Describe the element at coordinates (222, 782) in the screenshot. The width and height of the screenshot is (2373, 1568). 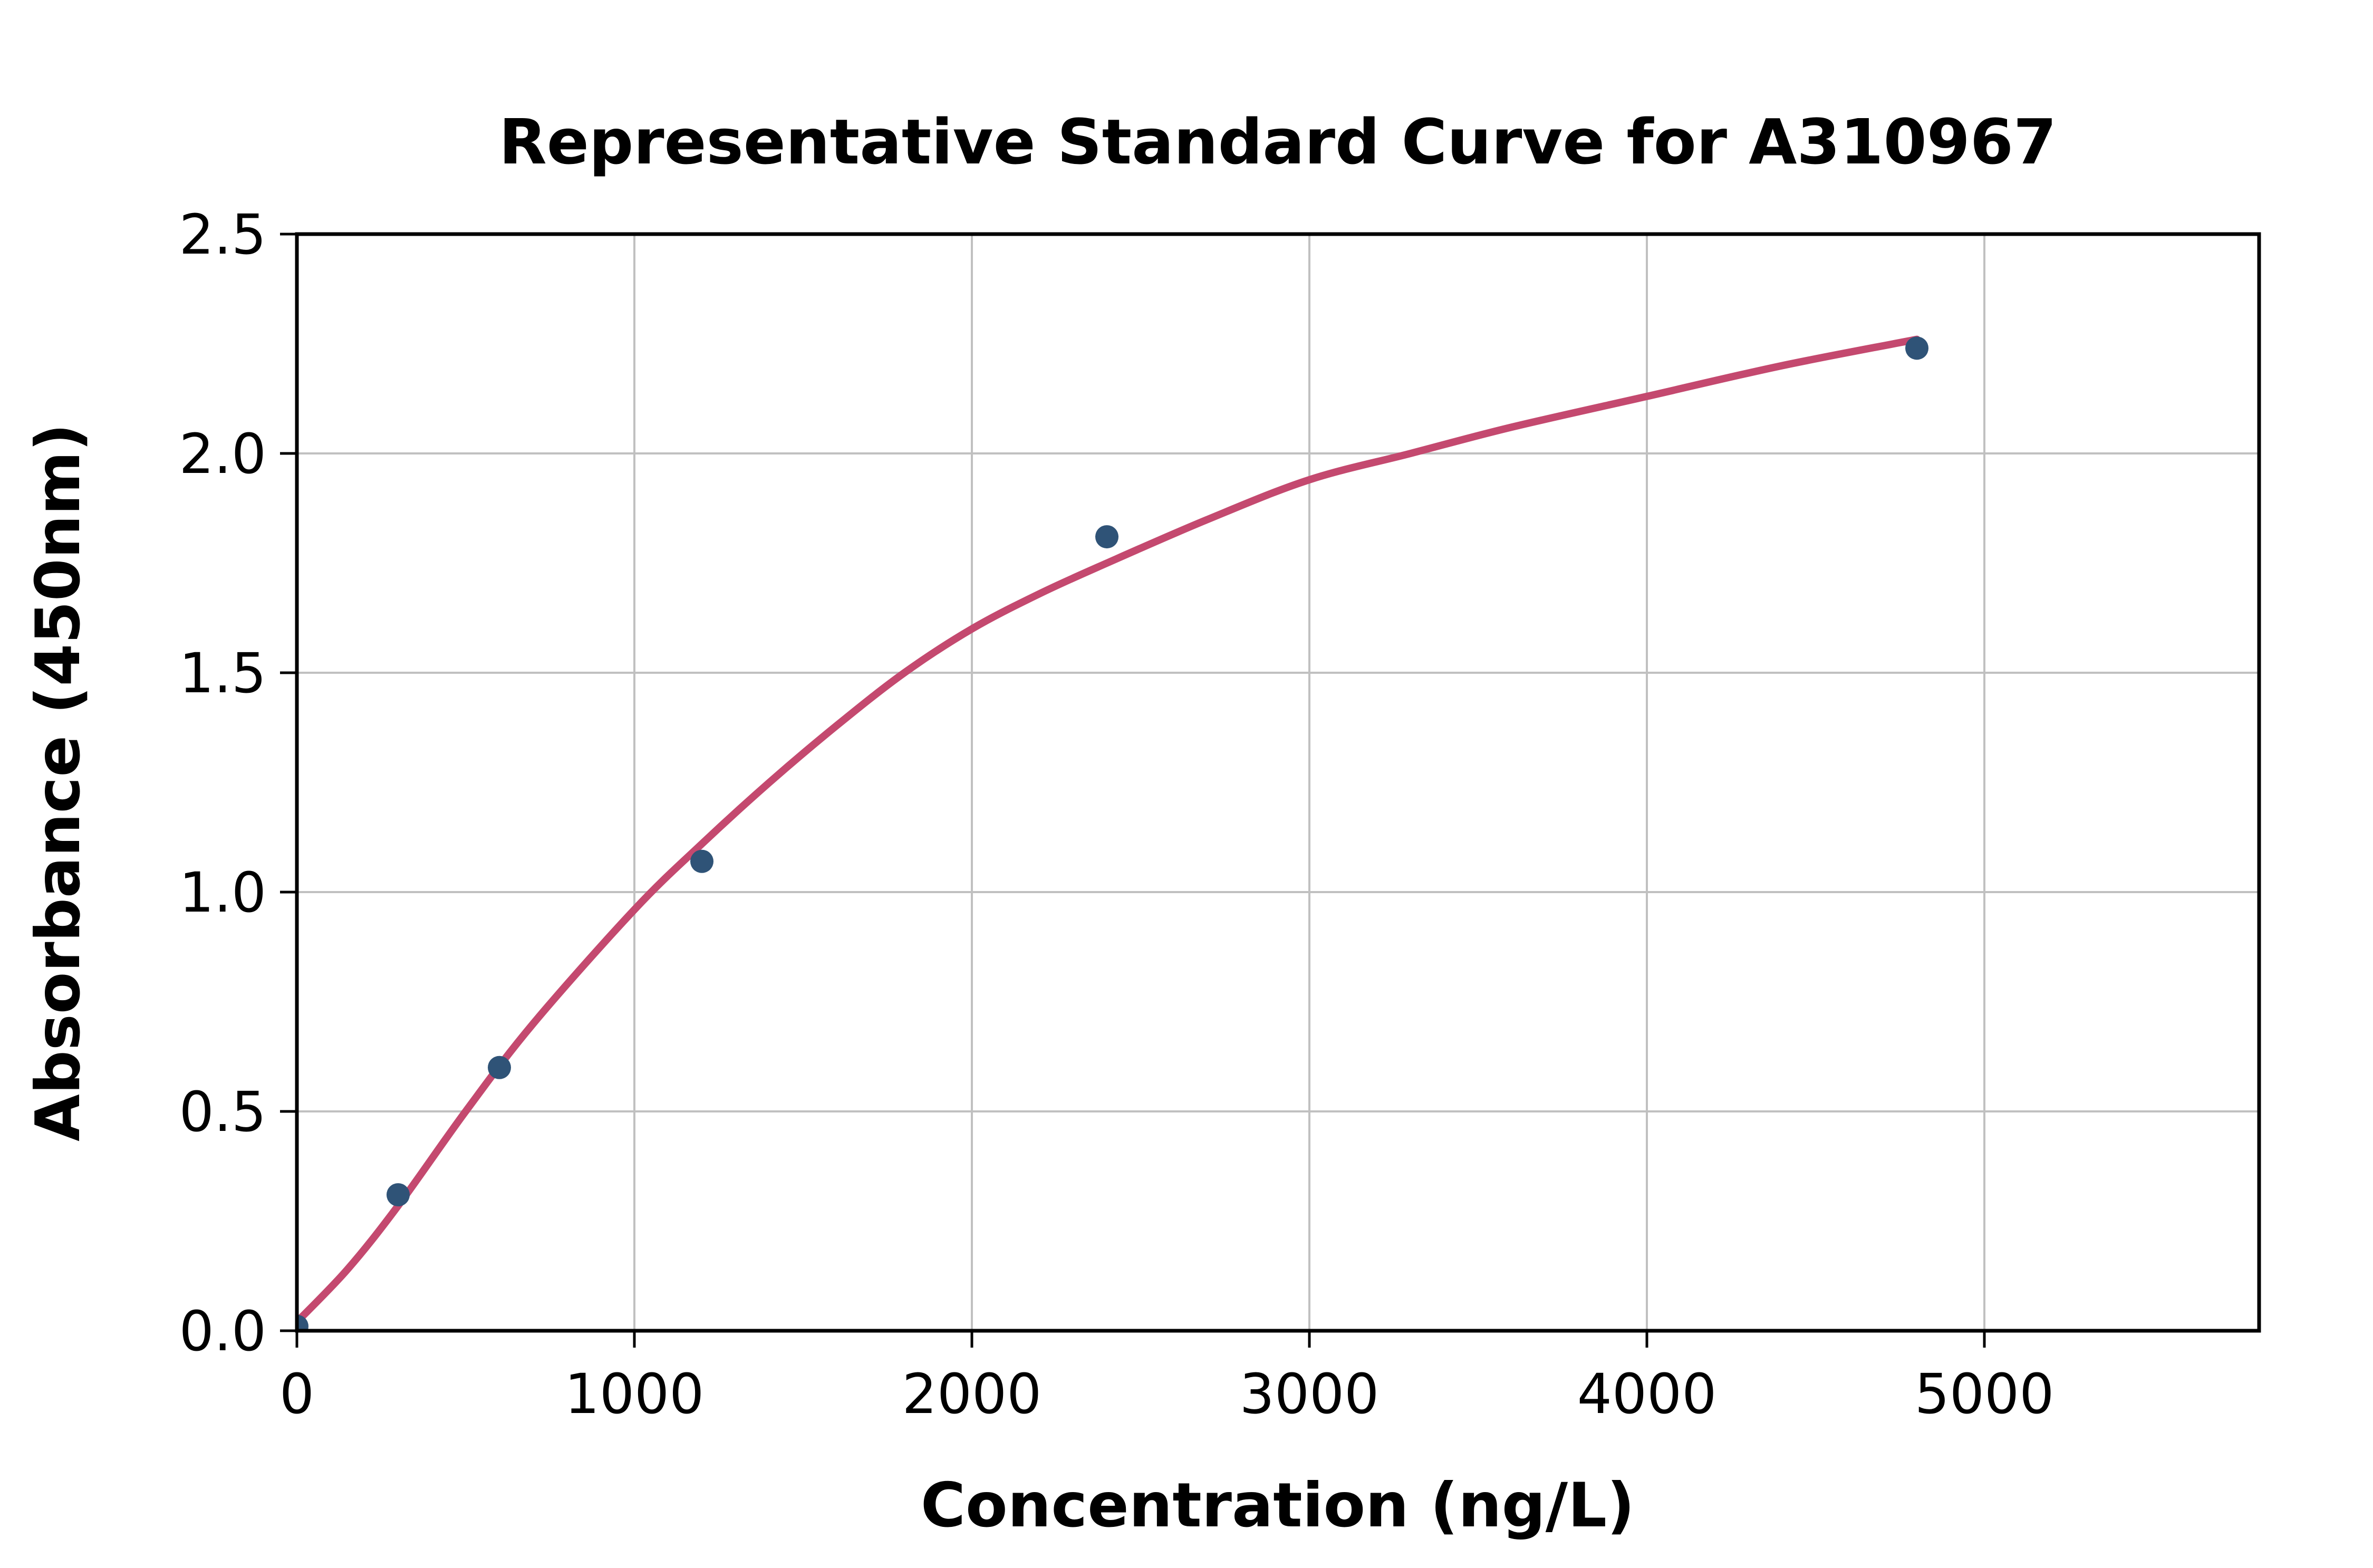
I see `y-tick-labels: 0.0 0.5 1.0 1.5 2.0 2.5` at that location.